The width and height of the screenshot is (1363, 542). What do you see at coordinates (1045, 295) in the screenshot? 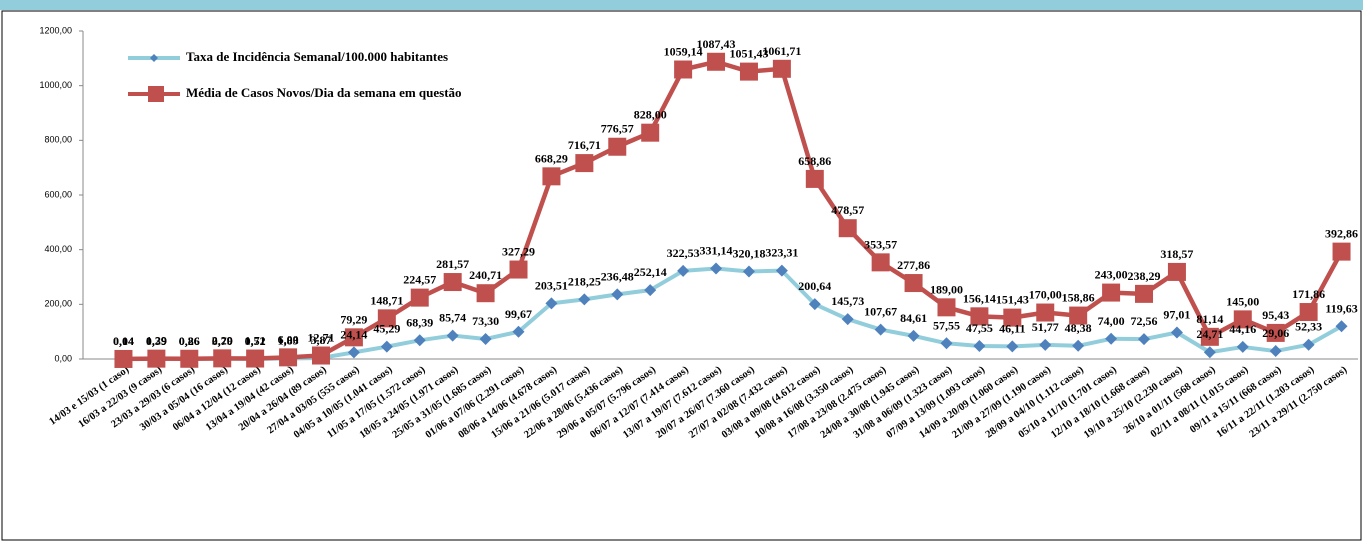
I see `data-label: 170,00` at bounding box center [1045, 295].